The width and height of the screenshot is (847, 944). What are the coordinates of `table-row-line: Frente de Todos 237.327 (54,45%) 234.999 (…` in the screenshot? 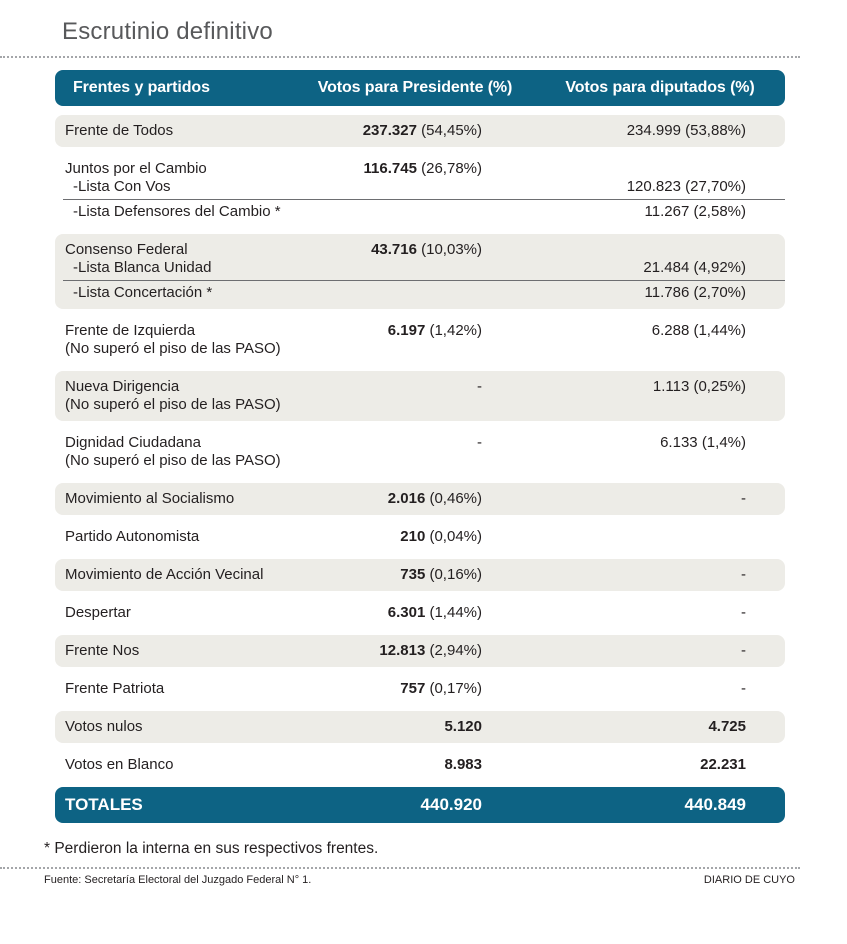 It's located at (420, 131).